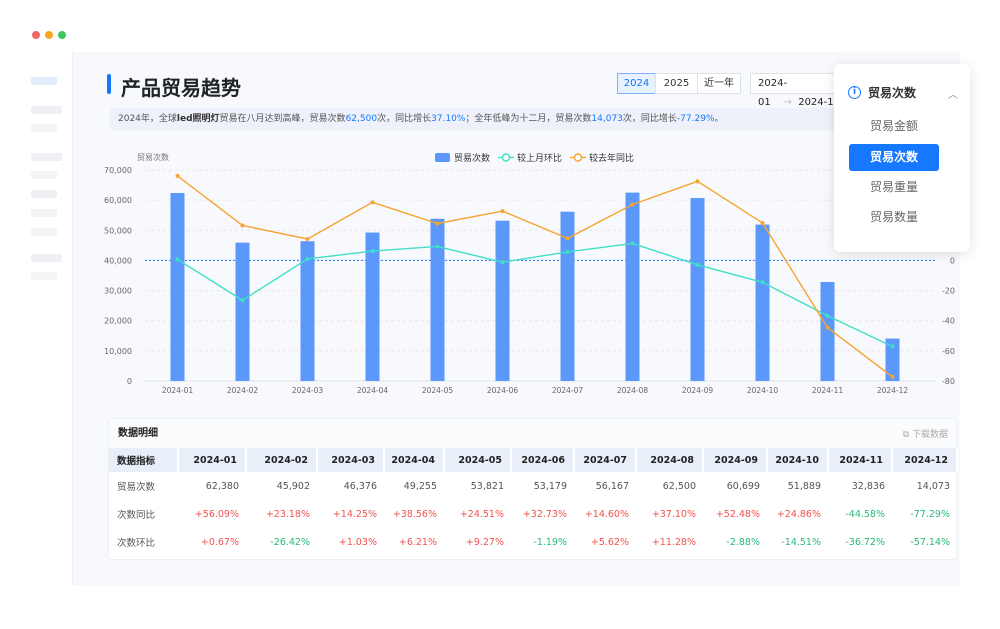 Image resolution: width=1000 pixels, height=629 pixels. What do you see at coordinates (861, 460) in the screenshot?
I see `column-header: 2024-11` at bounding box center [861, 460].